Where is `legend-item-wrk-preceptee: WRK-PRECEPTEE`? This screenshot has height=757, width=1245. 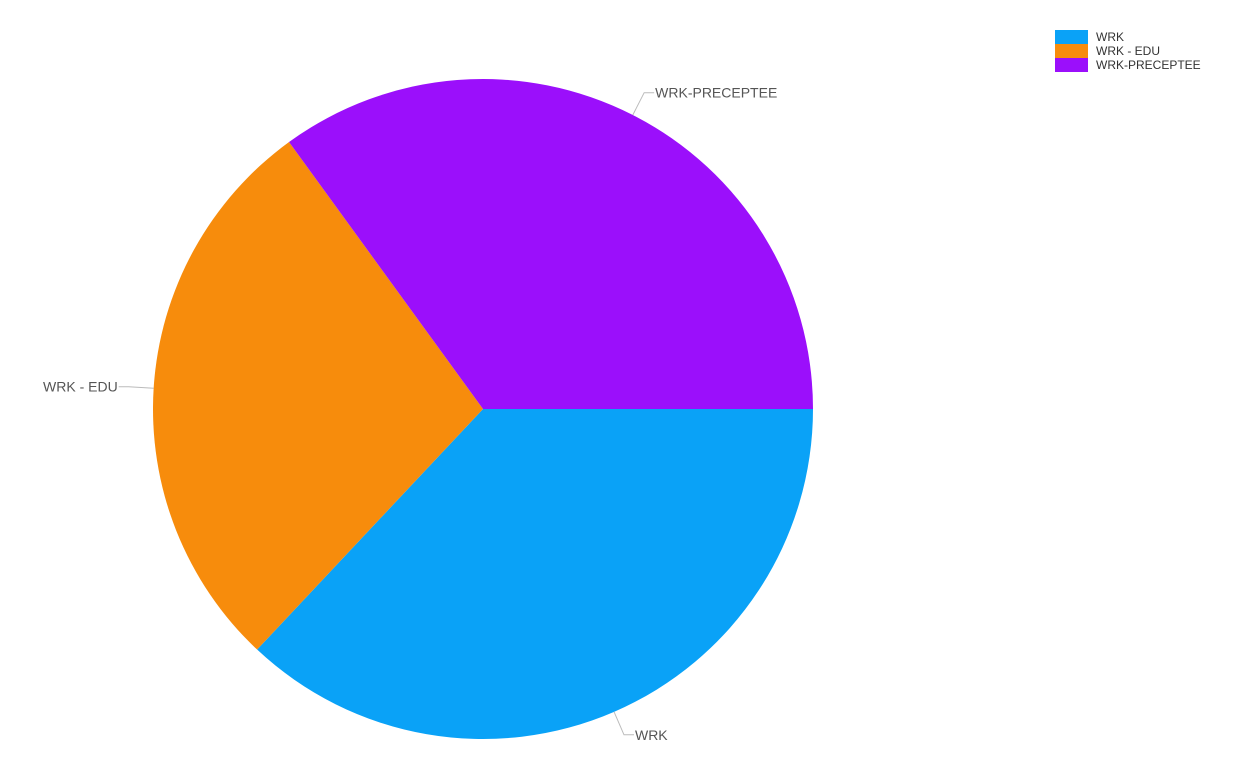
legend-item-wrk-preceptee: WRK-PRECEPTEE is located at coordinates (1128, 65).